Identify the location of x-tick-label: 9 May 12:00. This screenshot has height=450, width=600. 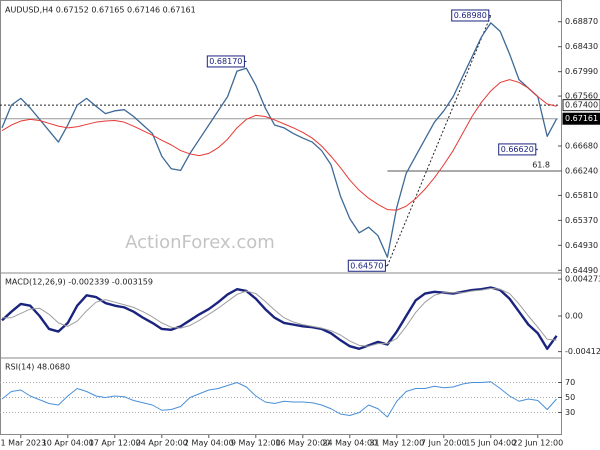
(256, 443).